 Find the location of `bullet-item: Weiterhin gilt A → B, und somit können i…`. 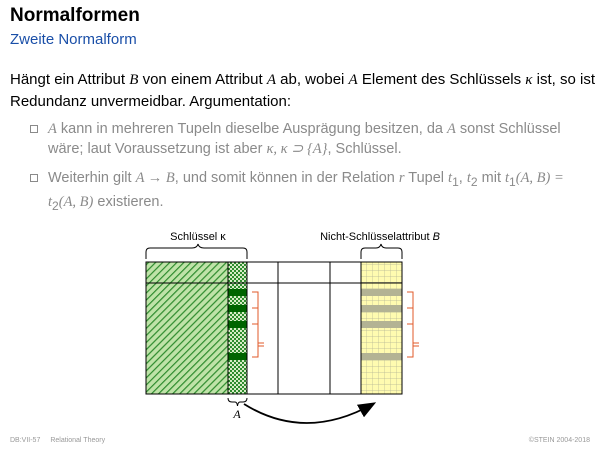

bullet-item: Weiterhin gilt A → B, und somit können i… is located at coordinates (307, 192).